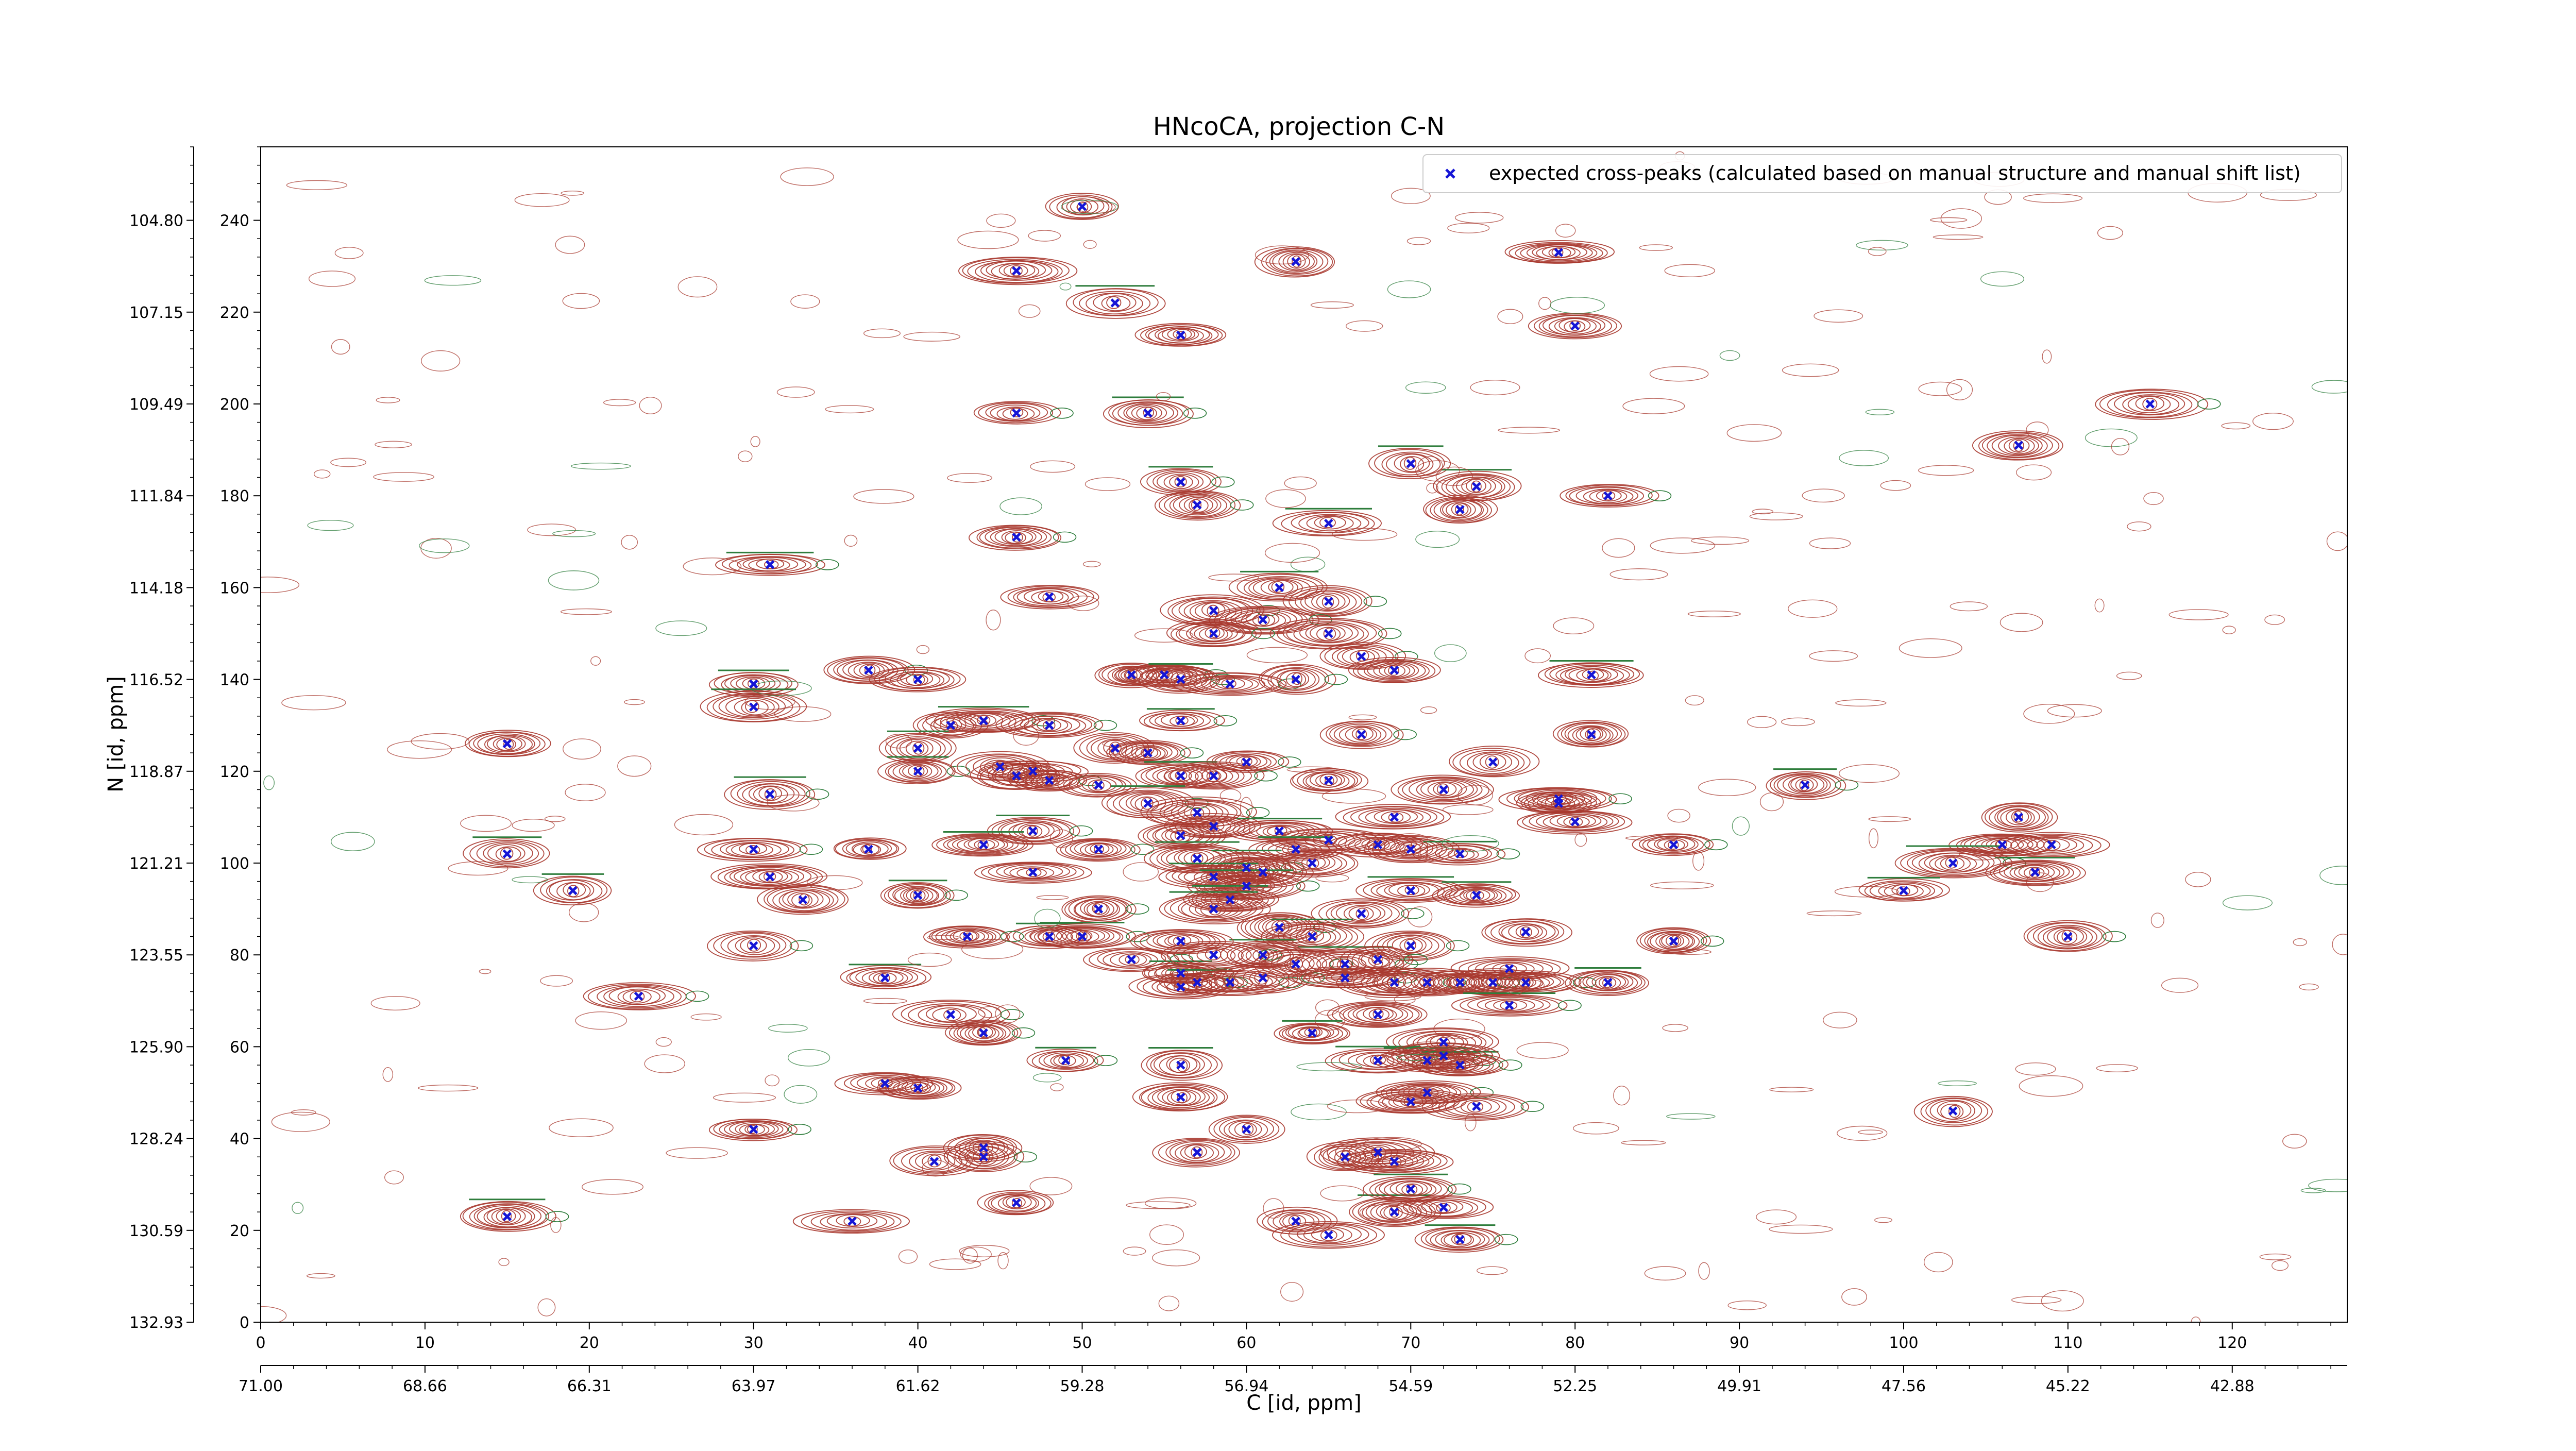  Describe the element at coordinates (1410, 1343) in the screenshot. I see `x-tick-label: 70` at that location.